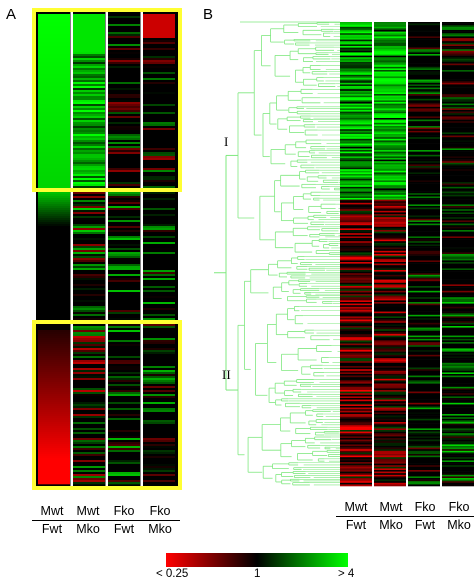  Describe the element at coordinates (257, 574) in the screenshot. I see `color-scale-mid-label: 1` at that location.